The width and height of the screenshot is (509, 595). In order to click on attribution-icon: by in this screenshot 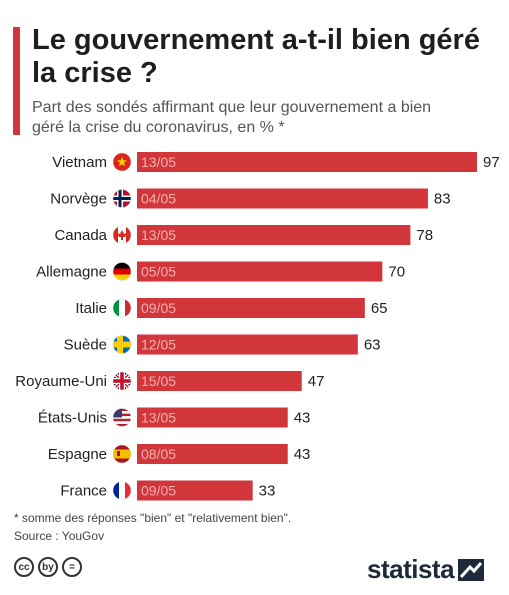, I will do `click(48, 567)`.